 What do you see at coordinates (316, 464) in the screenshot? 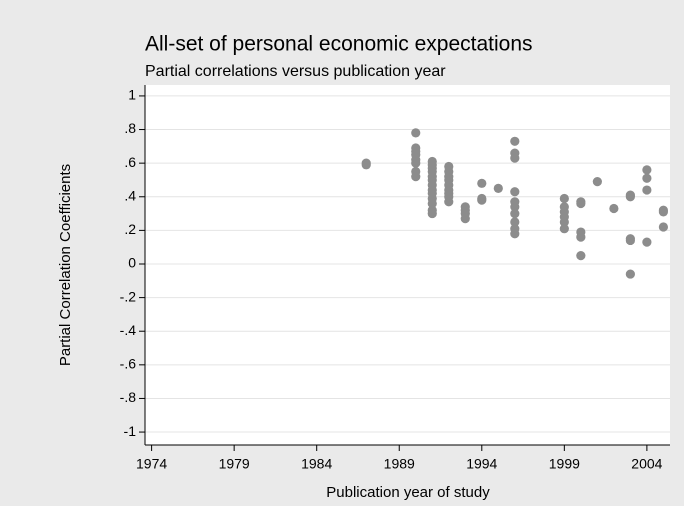
I see `x-tick-label: 1984` at bounding box center [316, 464].